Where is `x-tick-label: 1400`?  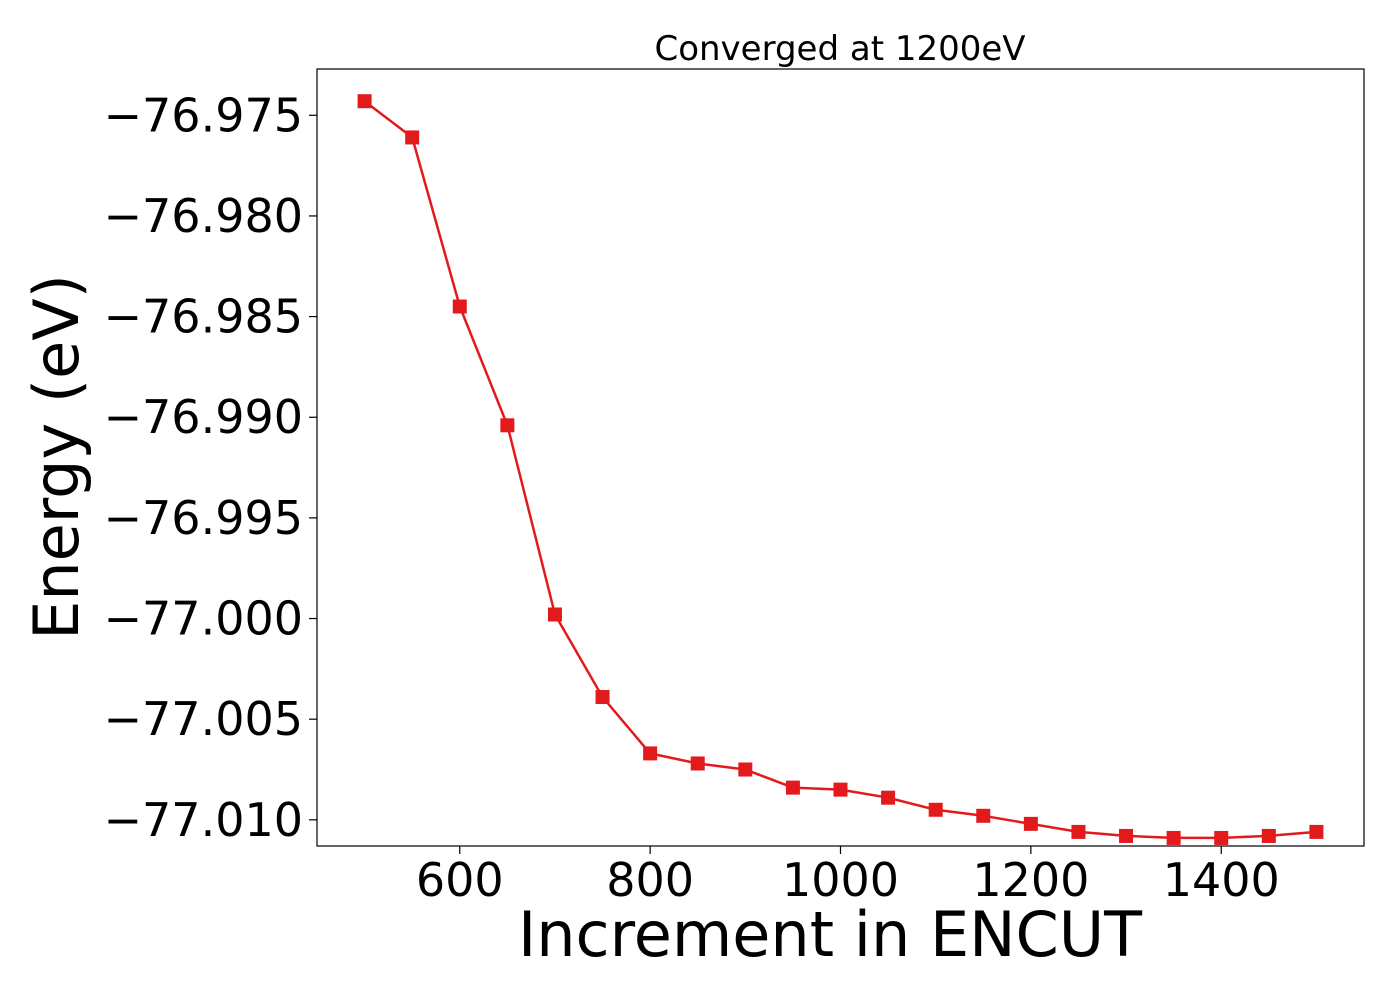 x-tick-label: 1400 is located at coordinates (1221, 880).